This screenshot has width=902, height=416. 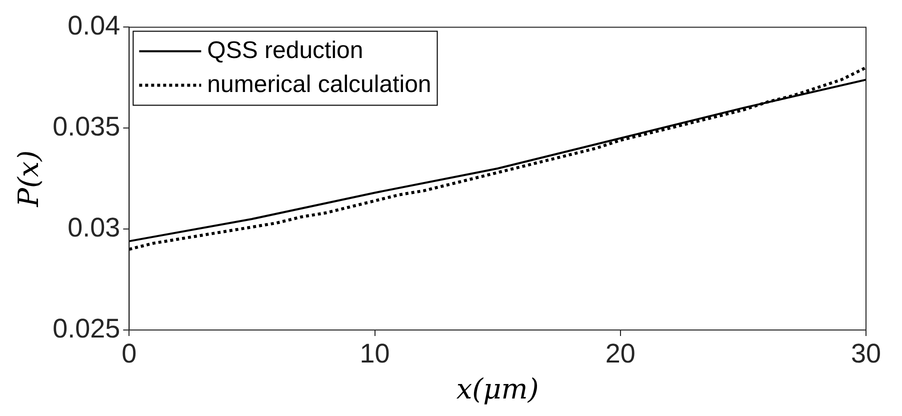 I want to click on y-tick-label: 0.025, so click(x=86, y=328).